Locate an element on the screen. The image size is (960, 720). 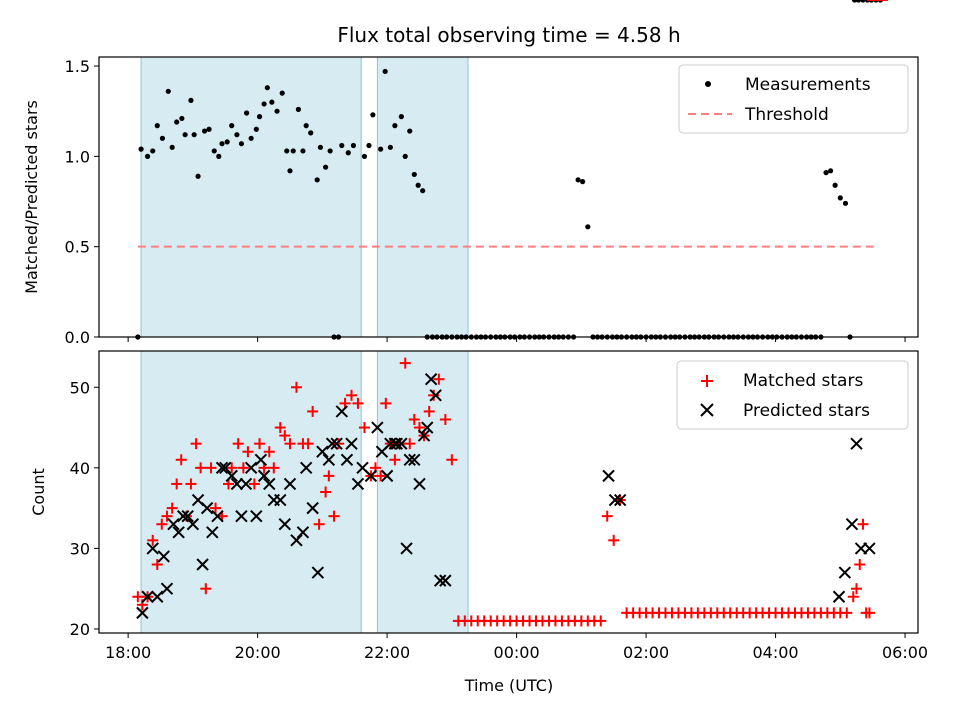
x-tick-label: 04:00 is located at coordinates (776, 652).